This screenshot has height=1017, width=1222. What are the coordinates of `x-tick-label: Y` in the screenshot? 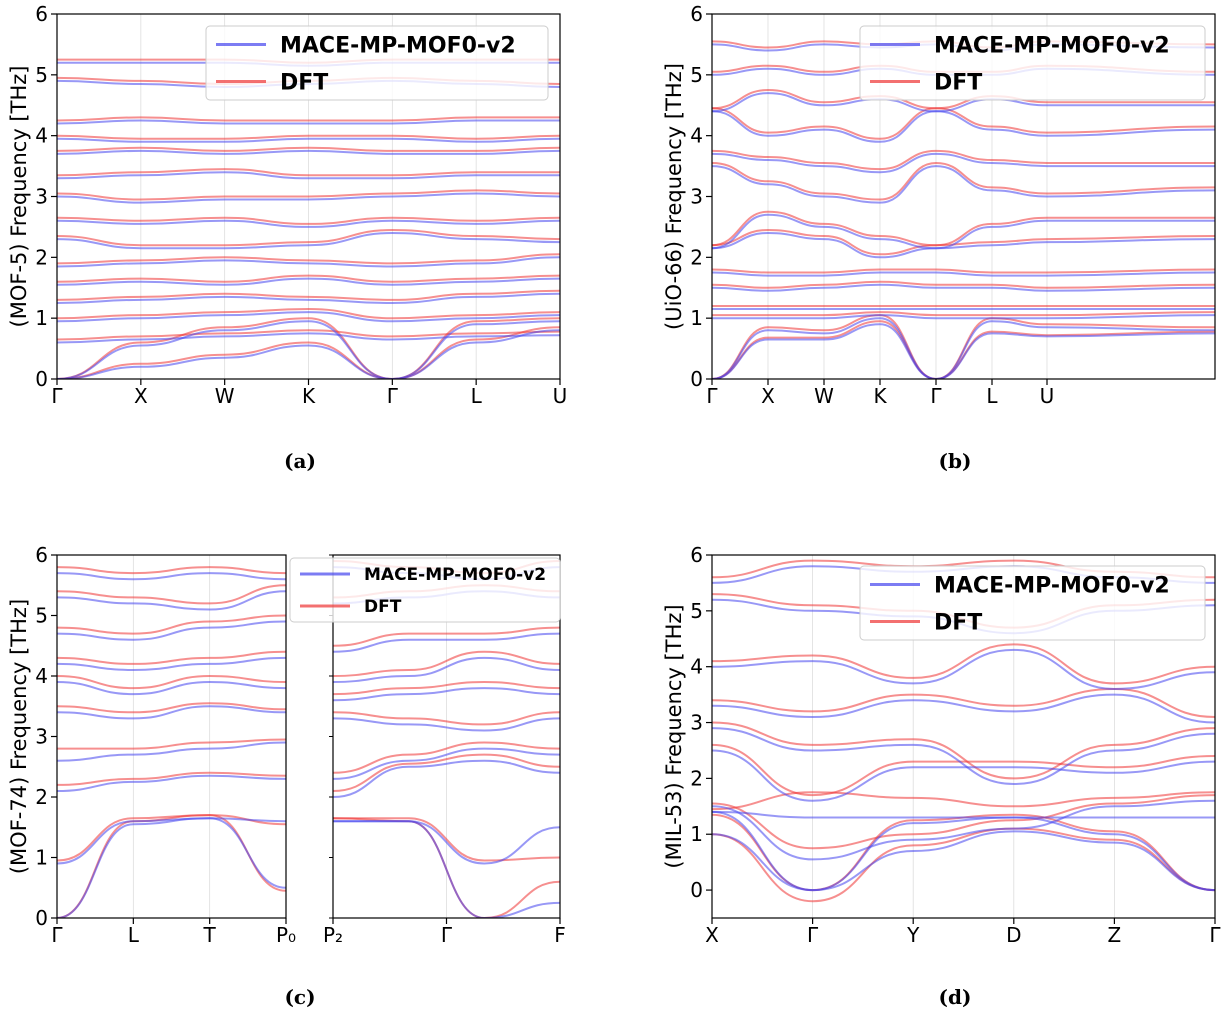 It's located at (913, 935).